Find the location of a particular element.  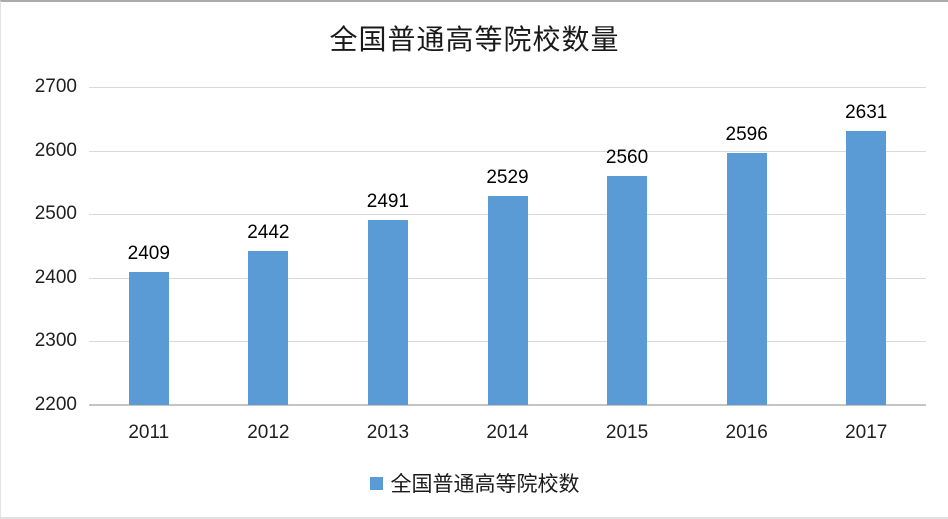

legend-series-label: 全国普通高等院校数 is located at coordinates (485, 484).